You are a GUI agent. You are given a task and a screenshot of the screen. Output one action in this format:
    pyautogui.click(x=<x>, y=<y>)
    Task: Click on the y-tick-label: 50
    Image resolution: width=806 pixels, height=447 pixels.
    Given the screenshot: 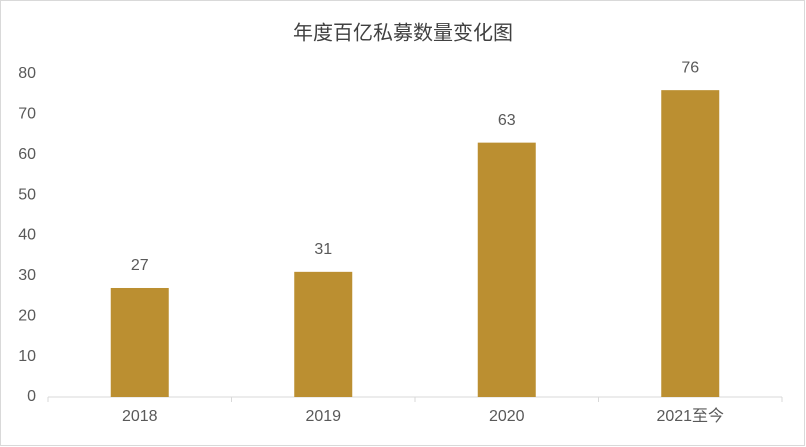 What is the action you would take?
    pyautogui.click(x=27, y=194)
    